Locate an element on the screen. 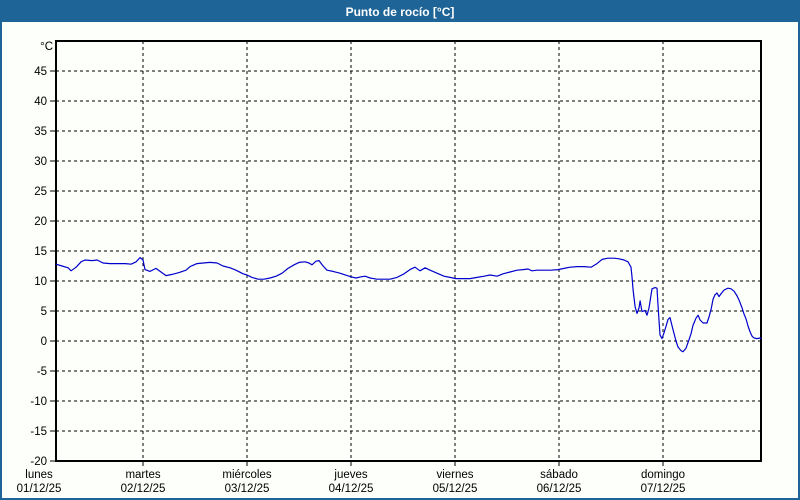 This screenshot has width=800, height=500. chart-title: Punto de rocío [°C] is located at coordinates (400, 12).